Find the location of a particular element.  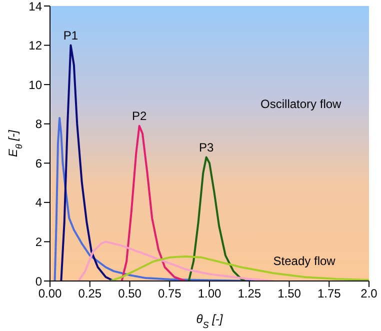

y-tick-label: 6 is located at coordinates (38, 163).